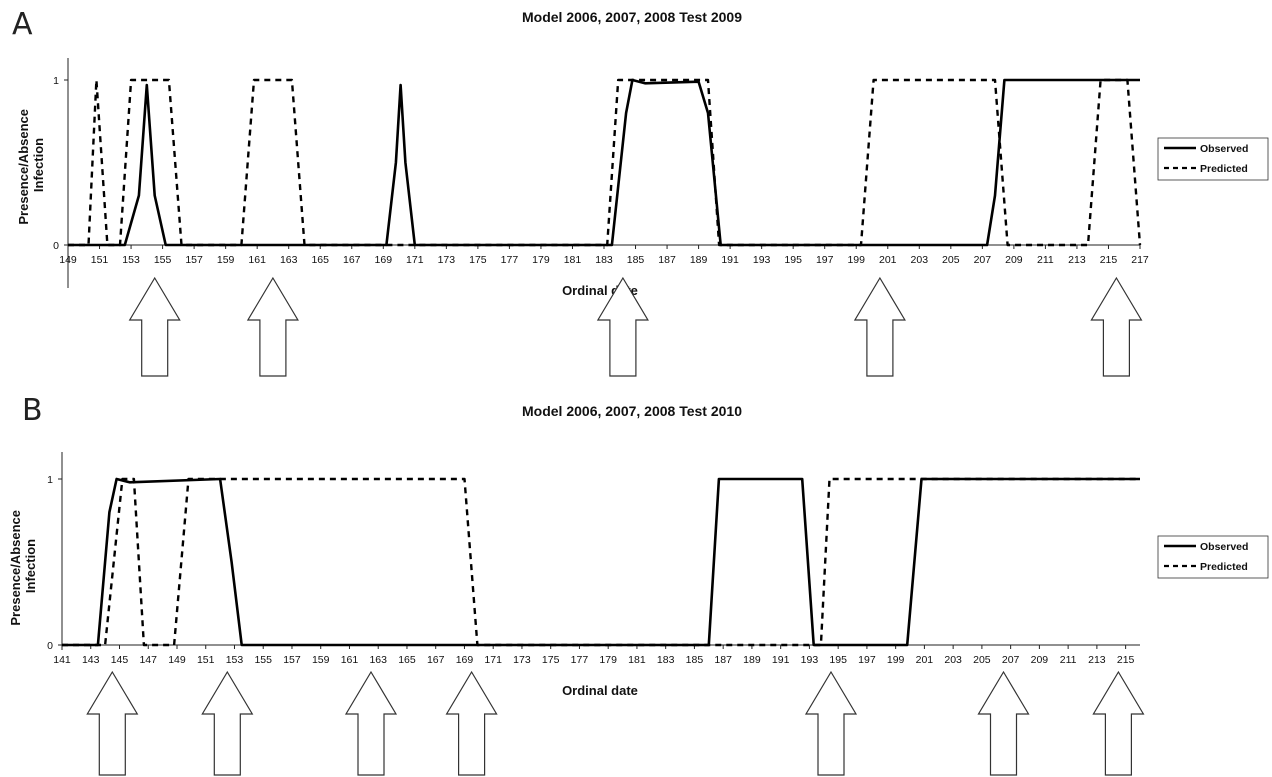  Describe the element at coordinates (1224, 169) in the screenshot. I see `legend-predicted-label-a: Predicted` at that location.